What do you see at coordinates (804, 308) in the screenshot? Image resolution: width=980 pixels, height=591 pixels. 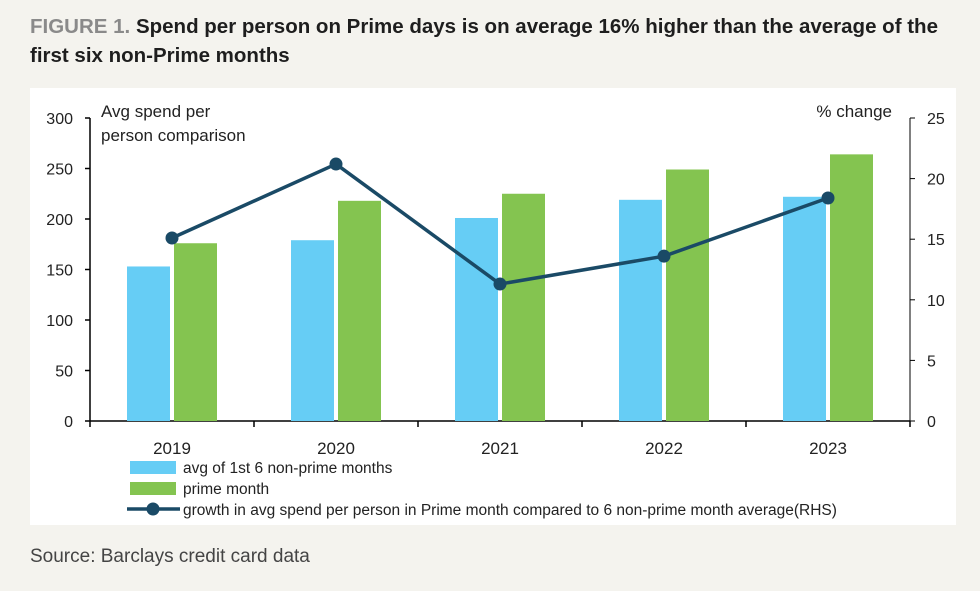 I see `bar-nonprime-2023` at bounding box center [804, 308].